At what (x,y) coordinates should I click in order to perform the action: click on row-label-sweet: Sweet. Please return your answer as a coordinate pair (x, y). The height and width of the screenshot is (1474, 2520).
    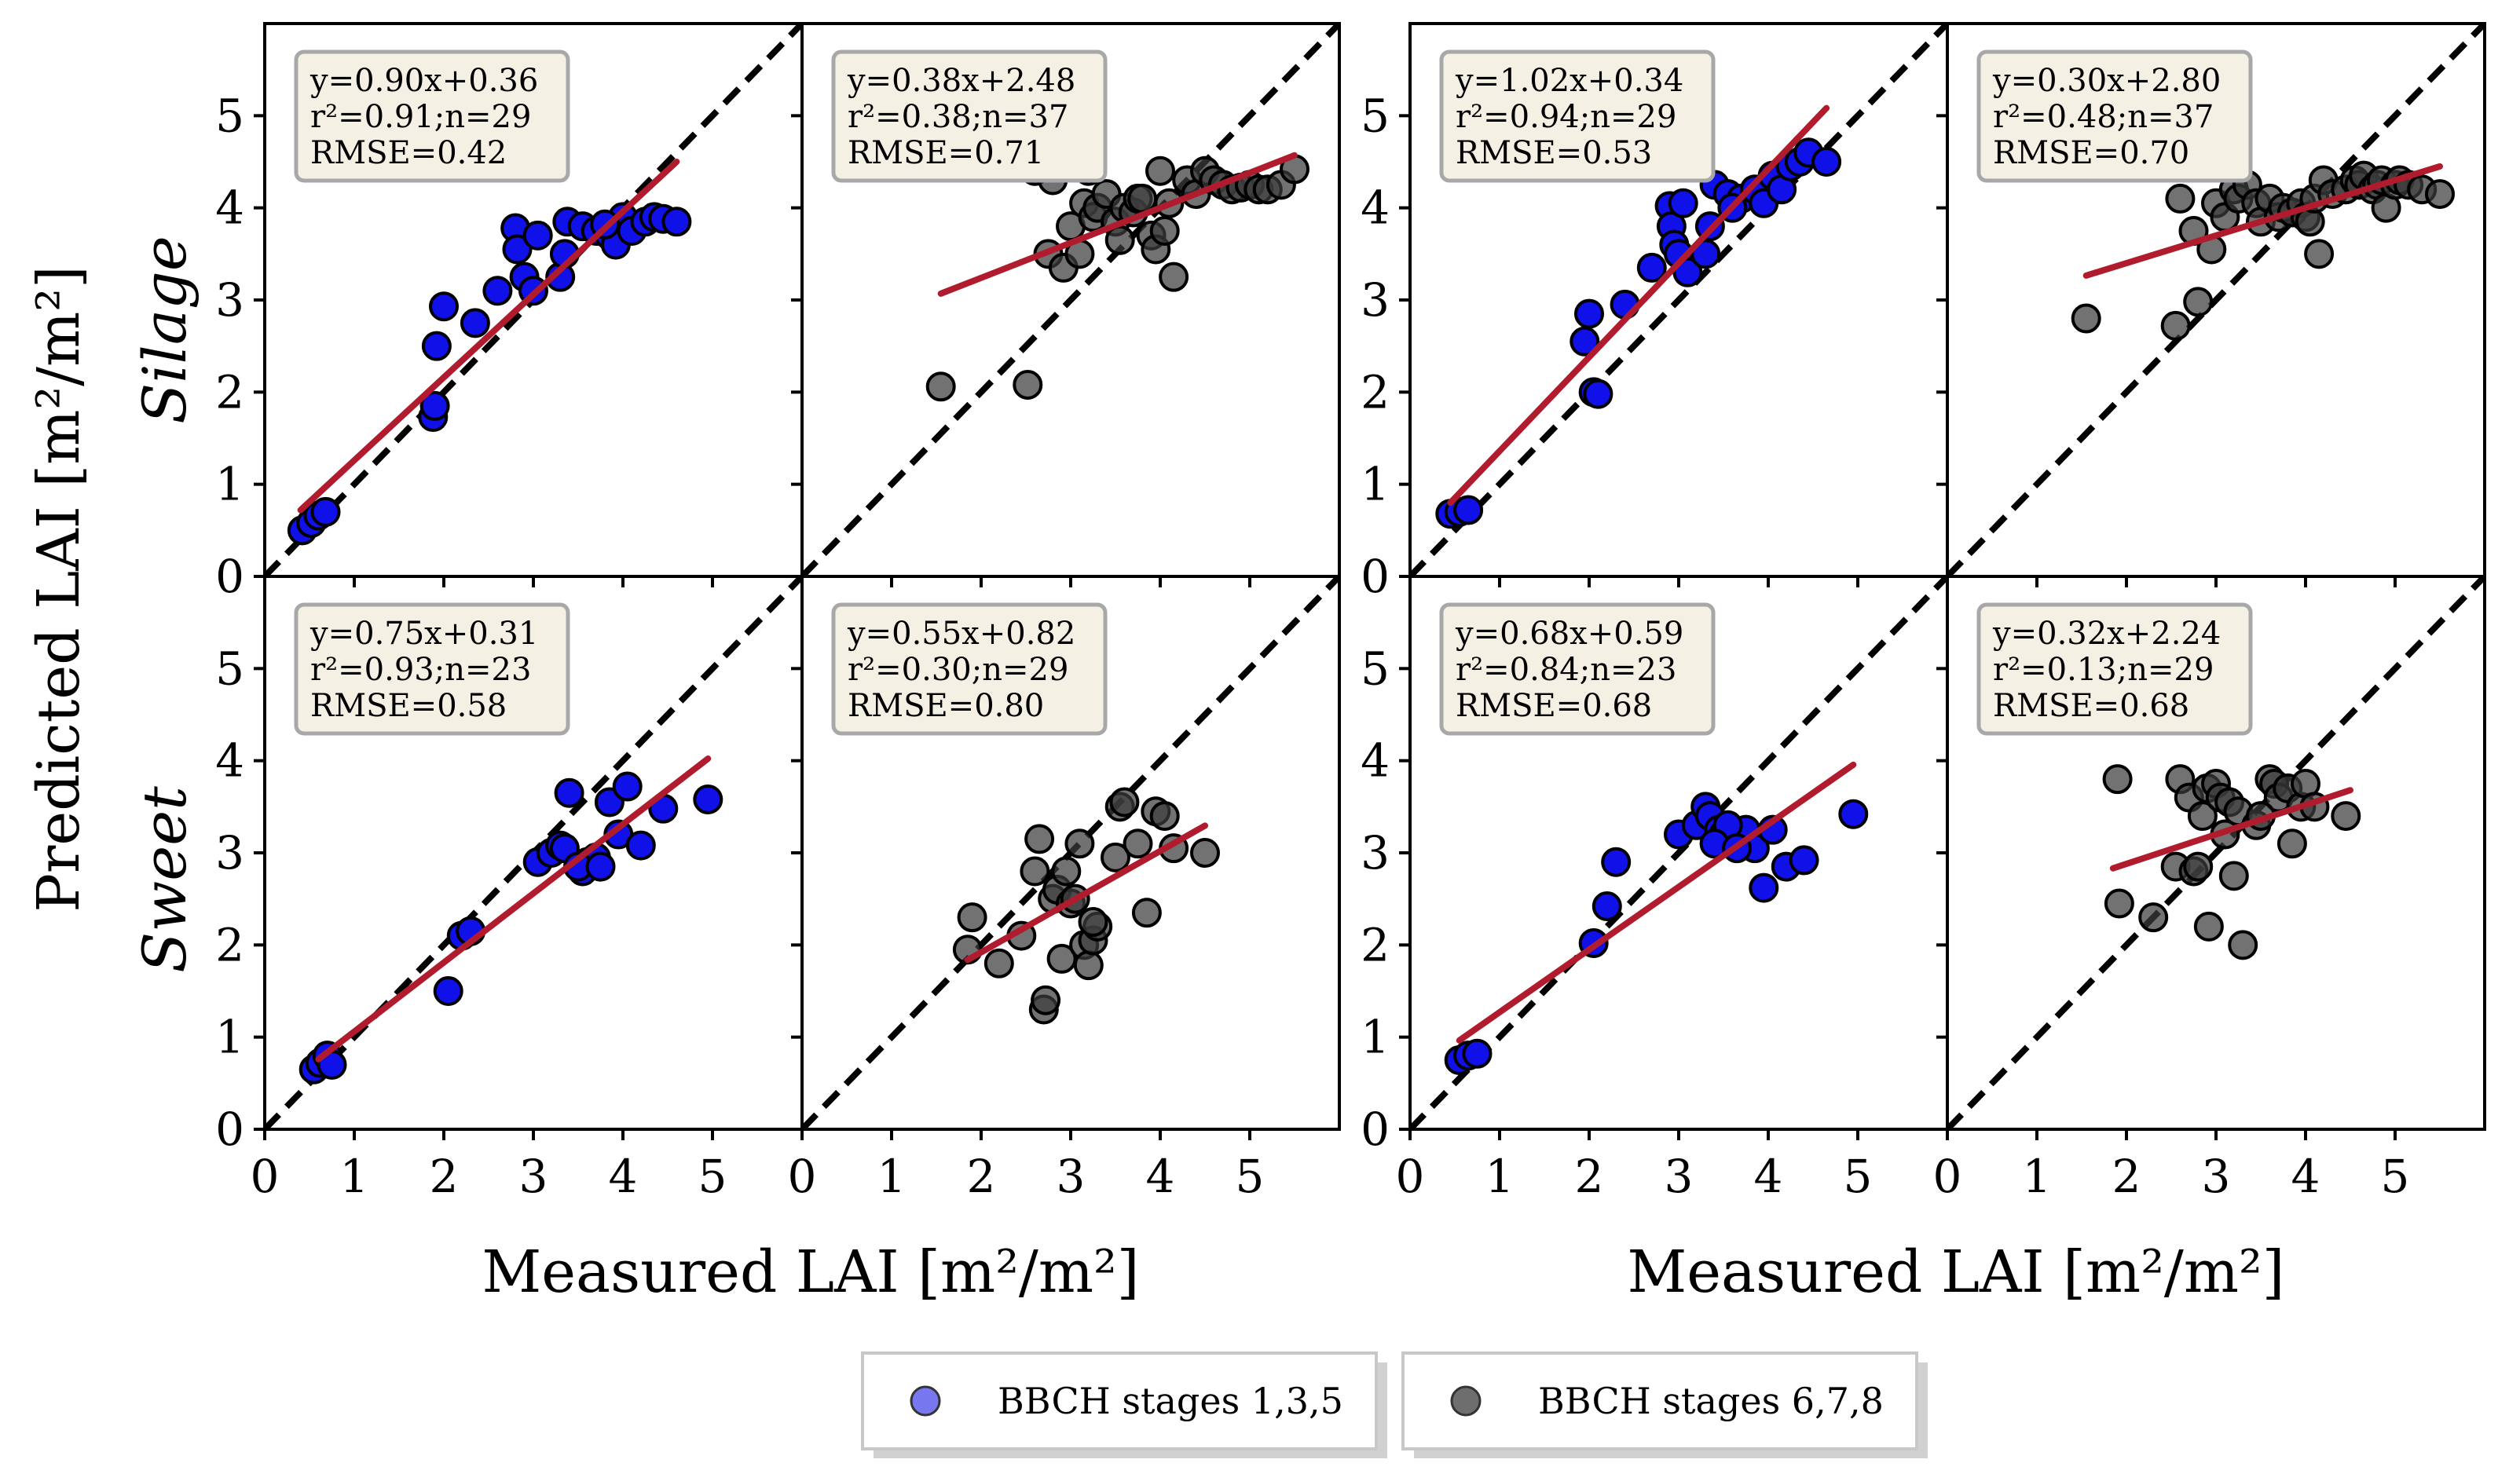
    Looking at the image, I should click on (165, 879).